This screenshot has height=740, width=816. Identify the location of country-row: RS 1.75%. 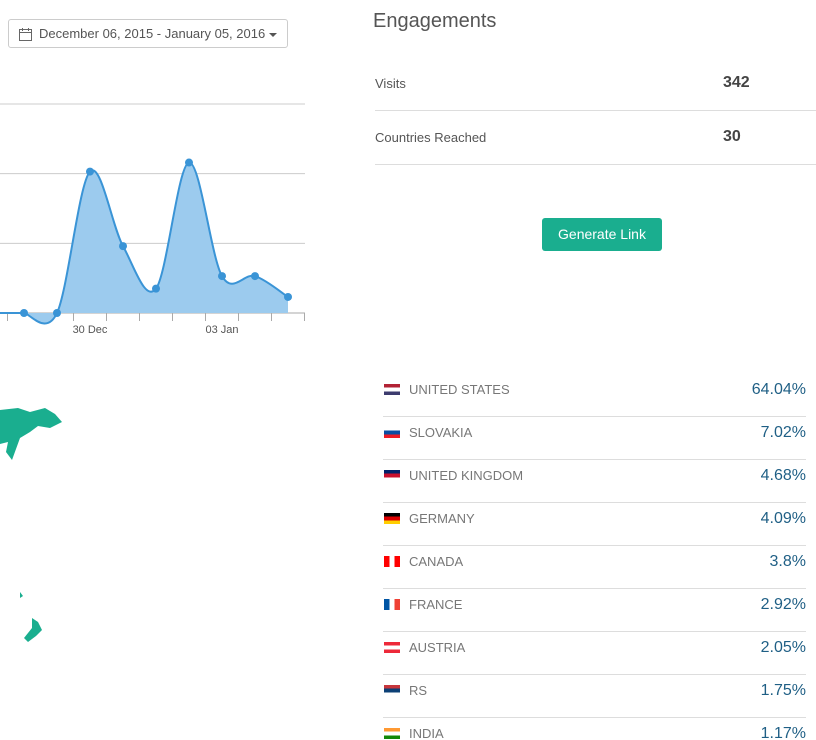
(594, 696).